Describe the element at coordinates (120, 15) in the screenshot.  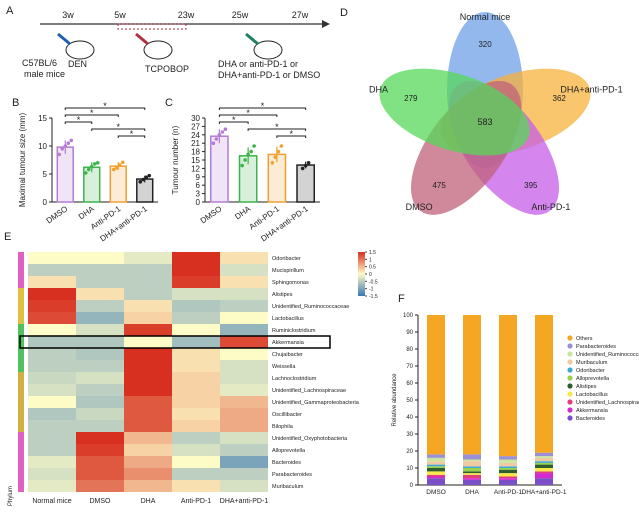
I see `week-label: 5w` at that location.